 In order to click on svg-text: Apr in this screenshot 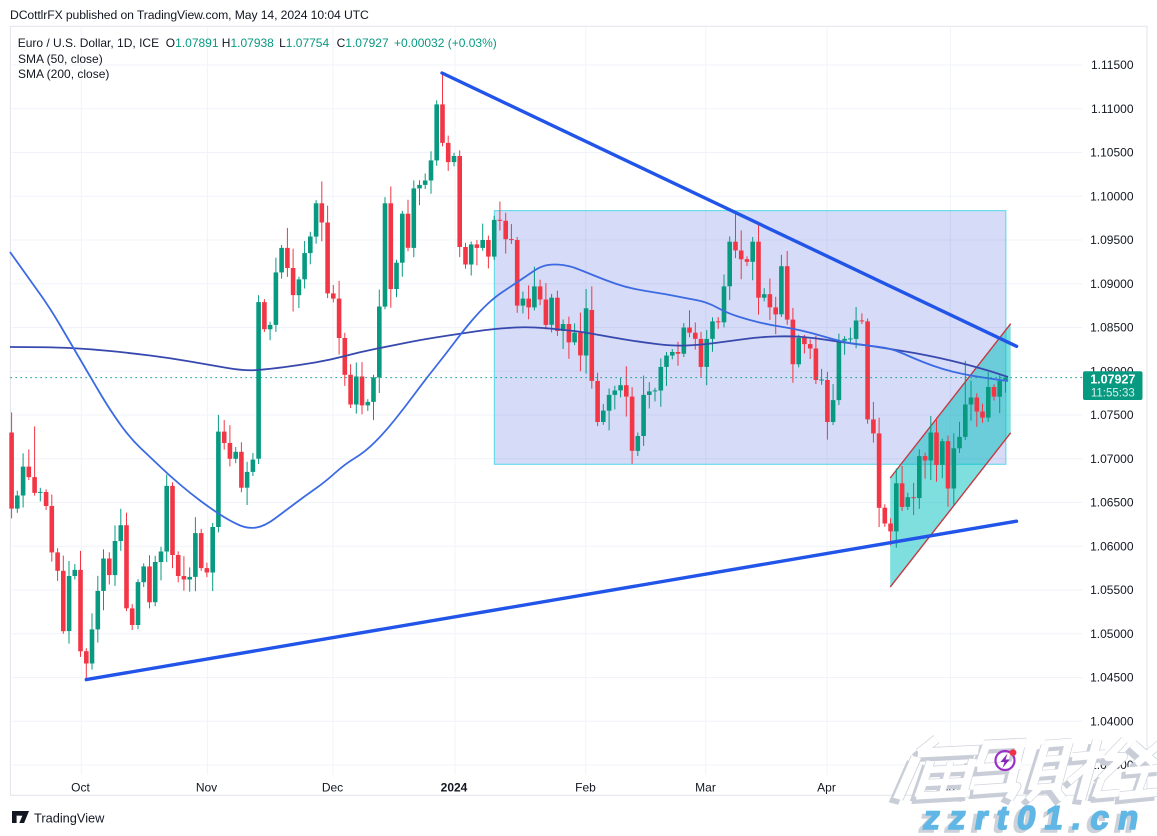, I will do `click(826, 788)`.